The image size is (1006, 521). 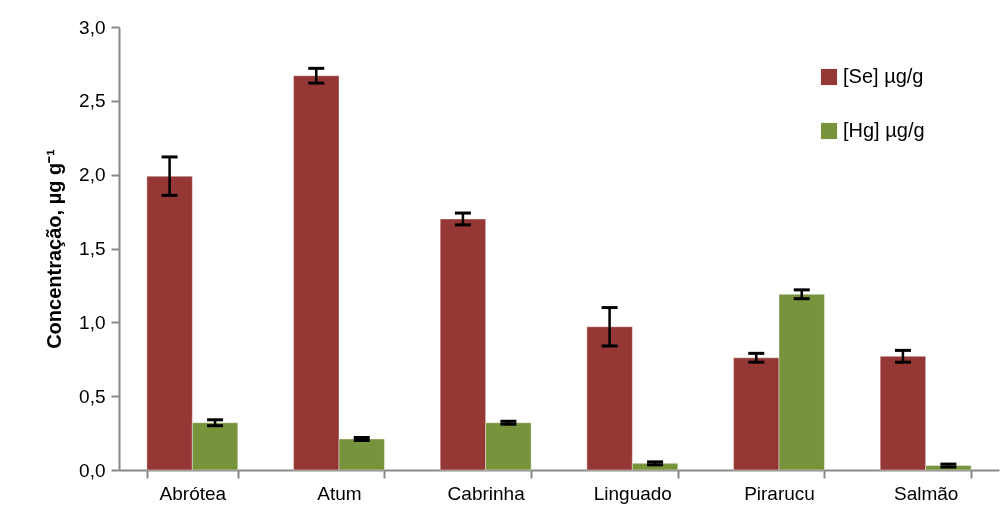 I want to click on x-tick-label: Abrótea, so click(x=193, y=493).